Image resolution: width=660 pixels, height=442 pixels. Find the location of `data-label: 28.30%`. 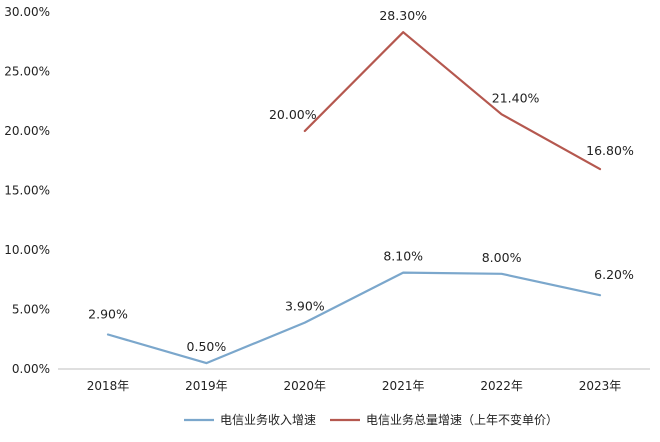

data-label: 28.30% is located at coordinates (403, 15).